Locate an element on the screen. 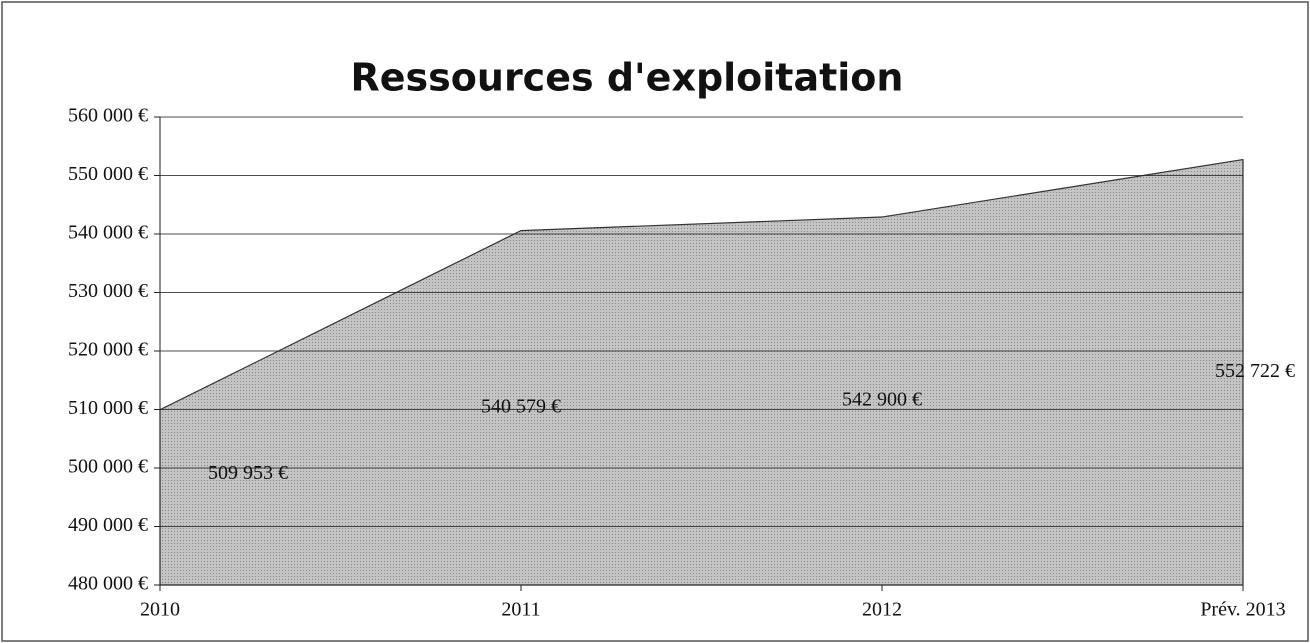  y-tick-label: 500 000 € is located at coordinates (108, 467).